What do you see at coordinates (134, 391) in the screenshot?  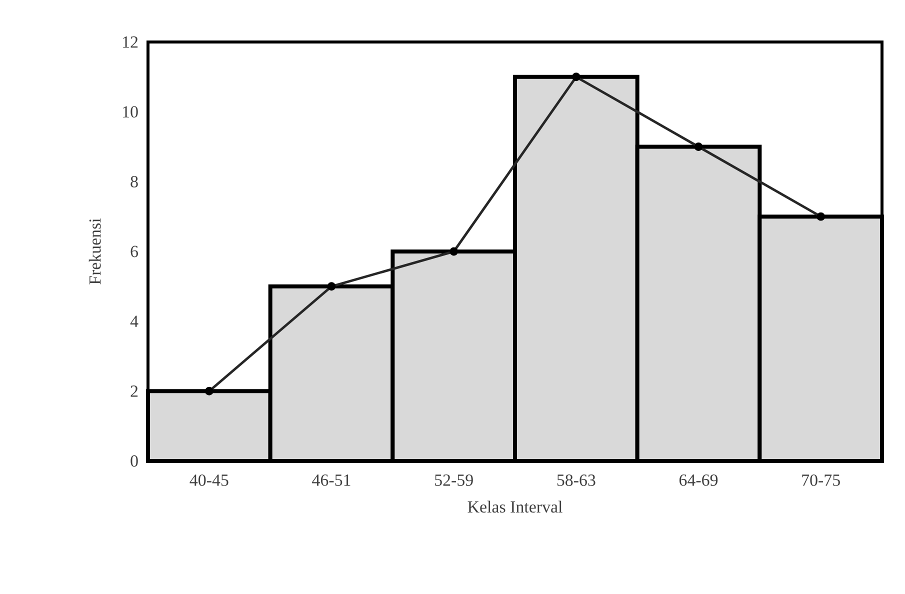 I see `y-tick-label: 2` at bounding box center [134, 391].